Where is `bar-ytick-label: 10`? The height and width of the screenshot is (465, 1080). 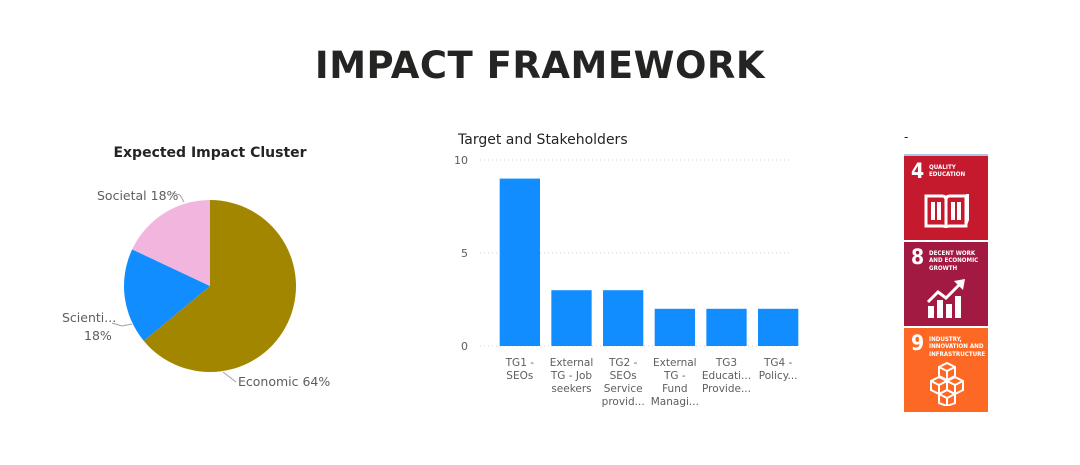 bar-ytick-label: 10 is located at coordinates (461, 160).